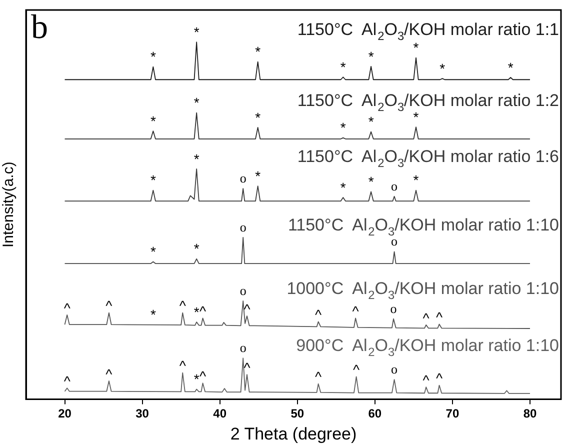 This screenshot has height=445, width=563. What do you see at coordinates (220, 413) in the screenshot?
I see `x-tick-label: 40` at bounding box center [220, 413].